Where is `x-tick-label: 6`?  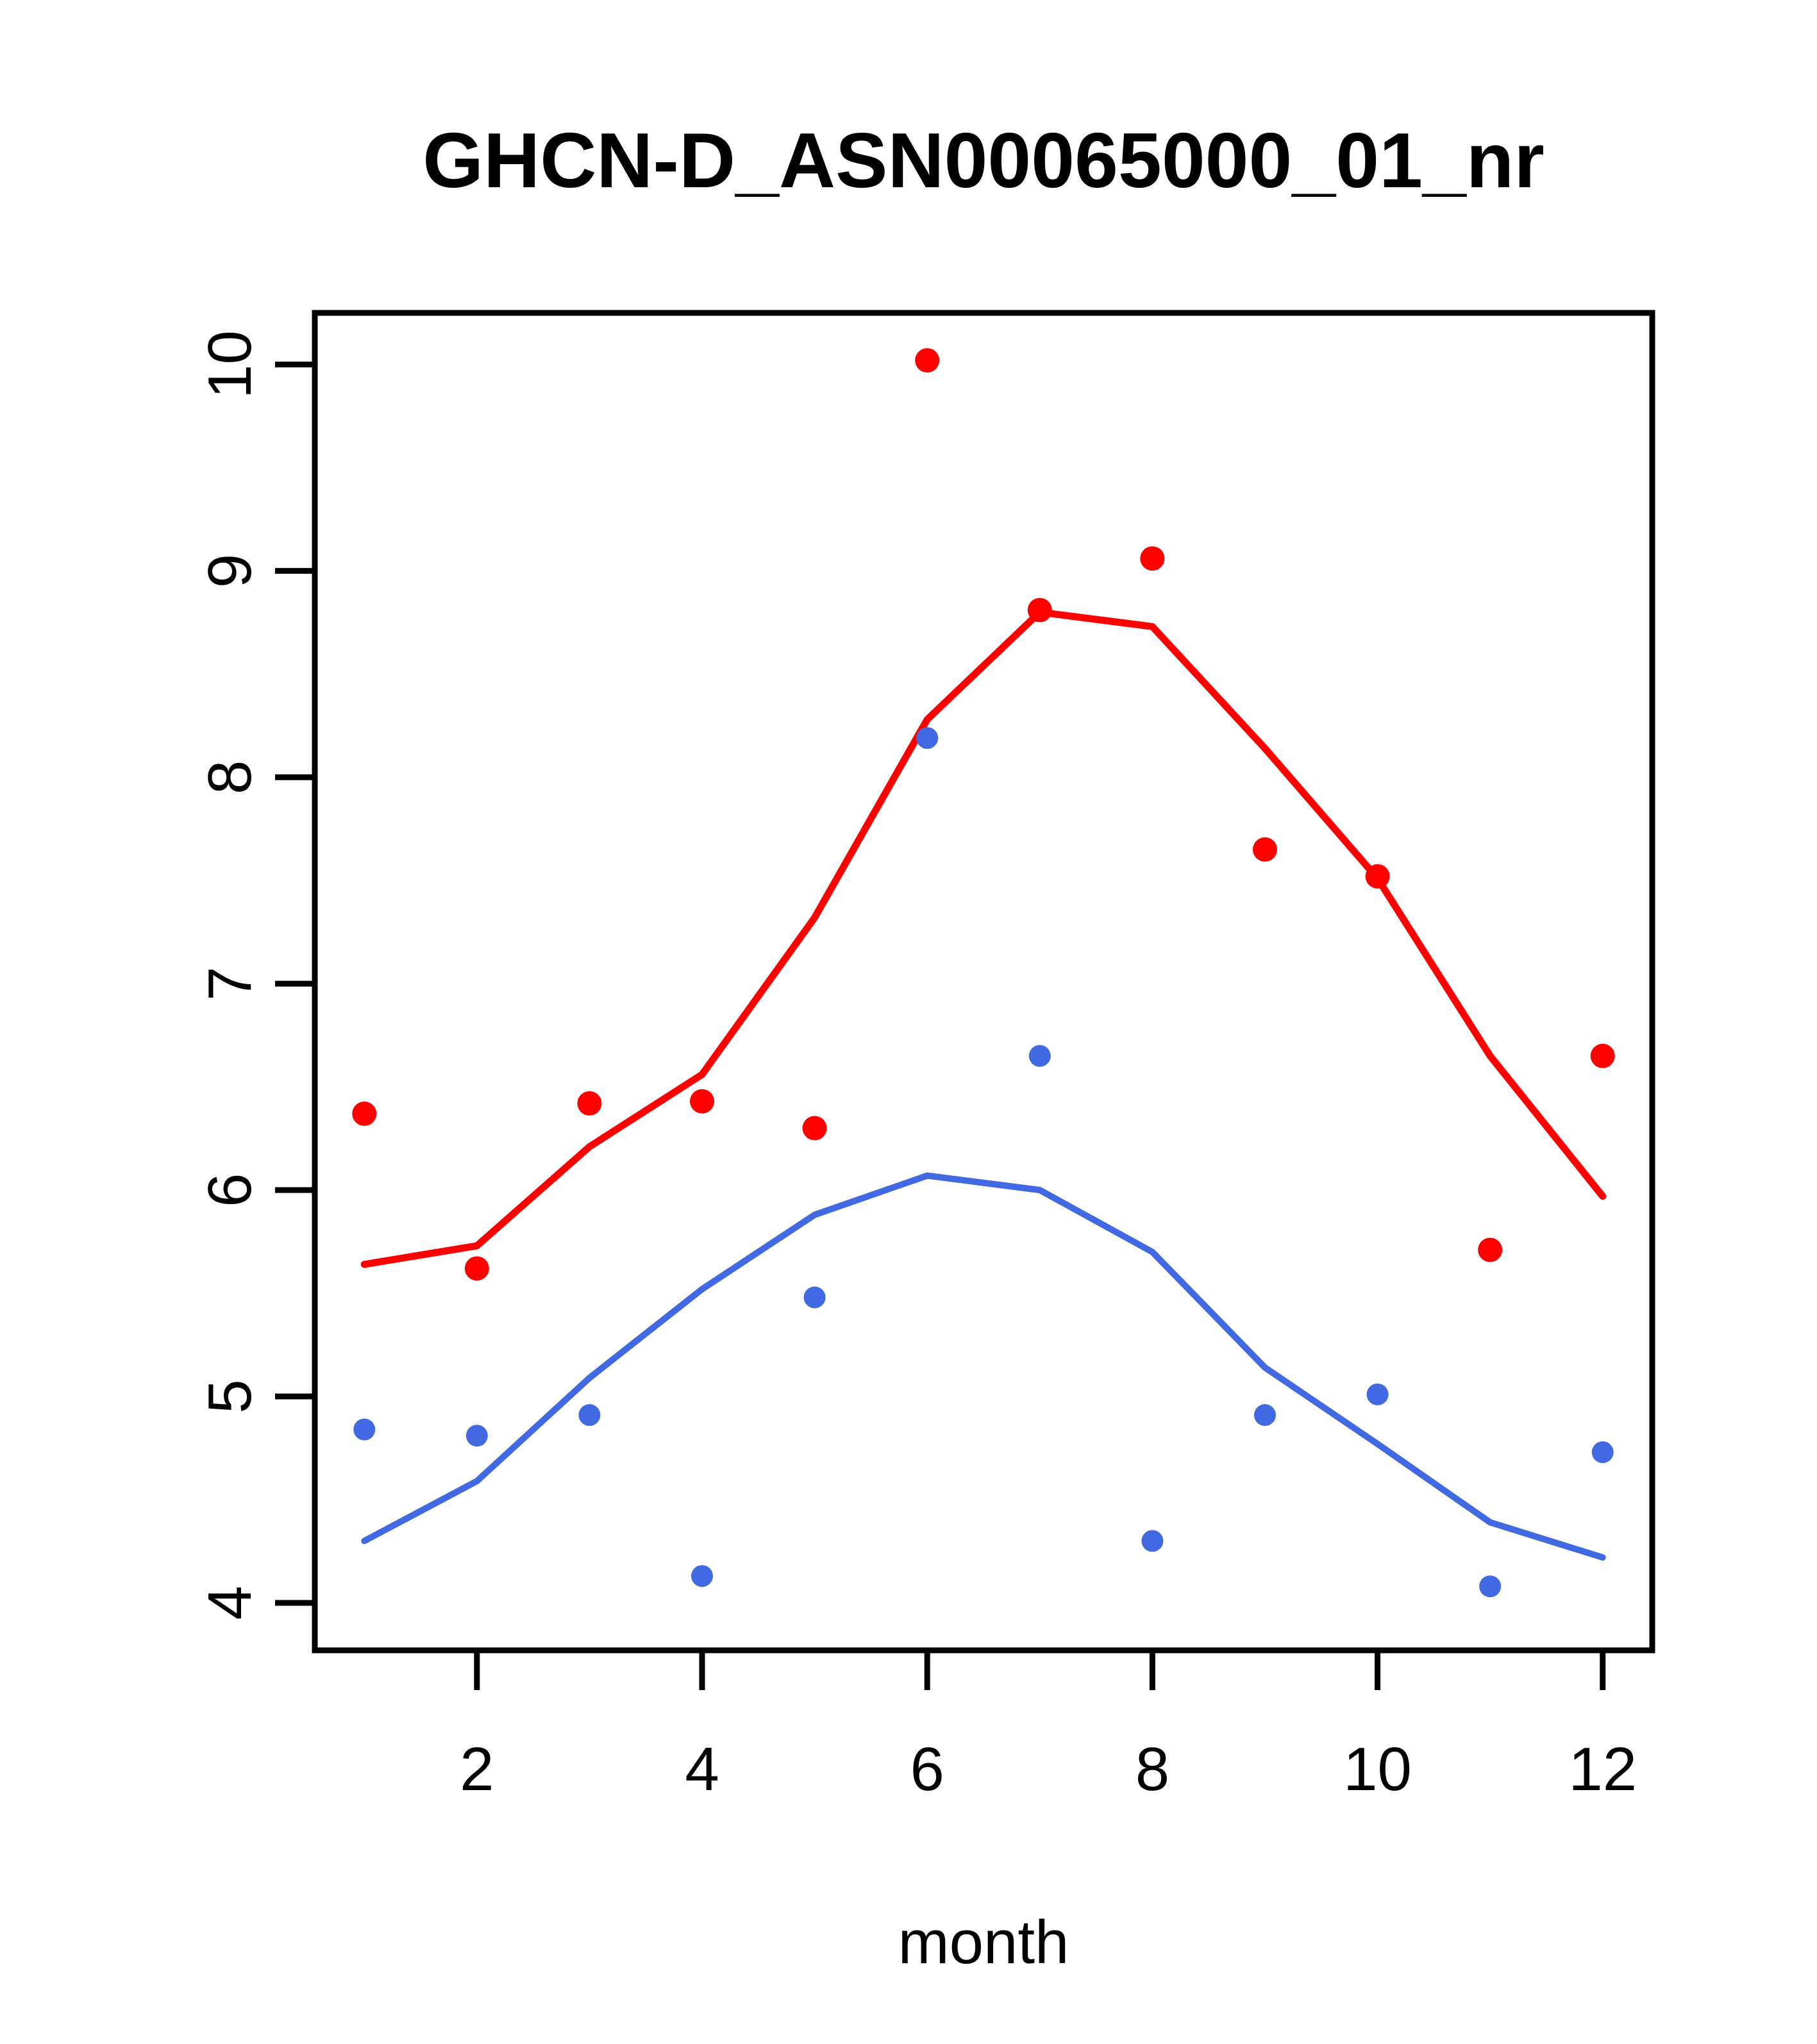
x-tick-label: 6 is located at coordinates (927, 1769).